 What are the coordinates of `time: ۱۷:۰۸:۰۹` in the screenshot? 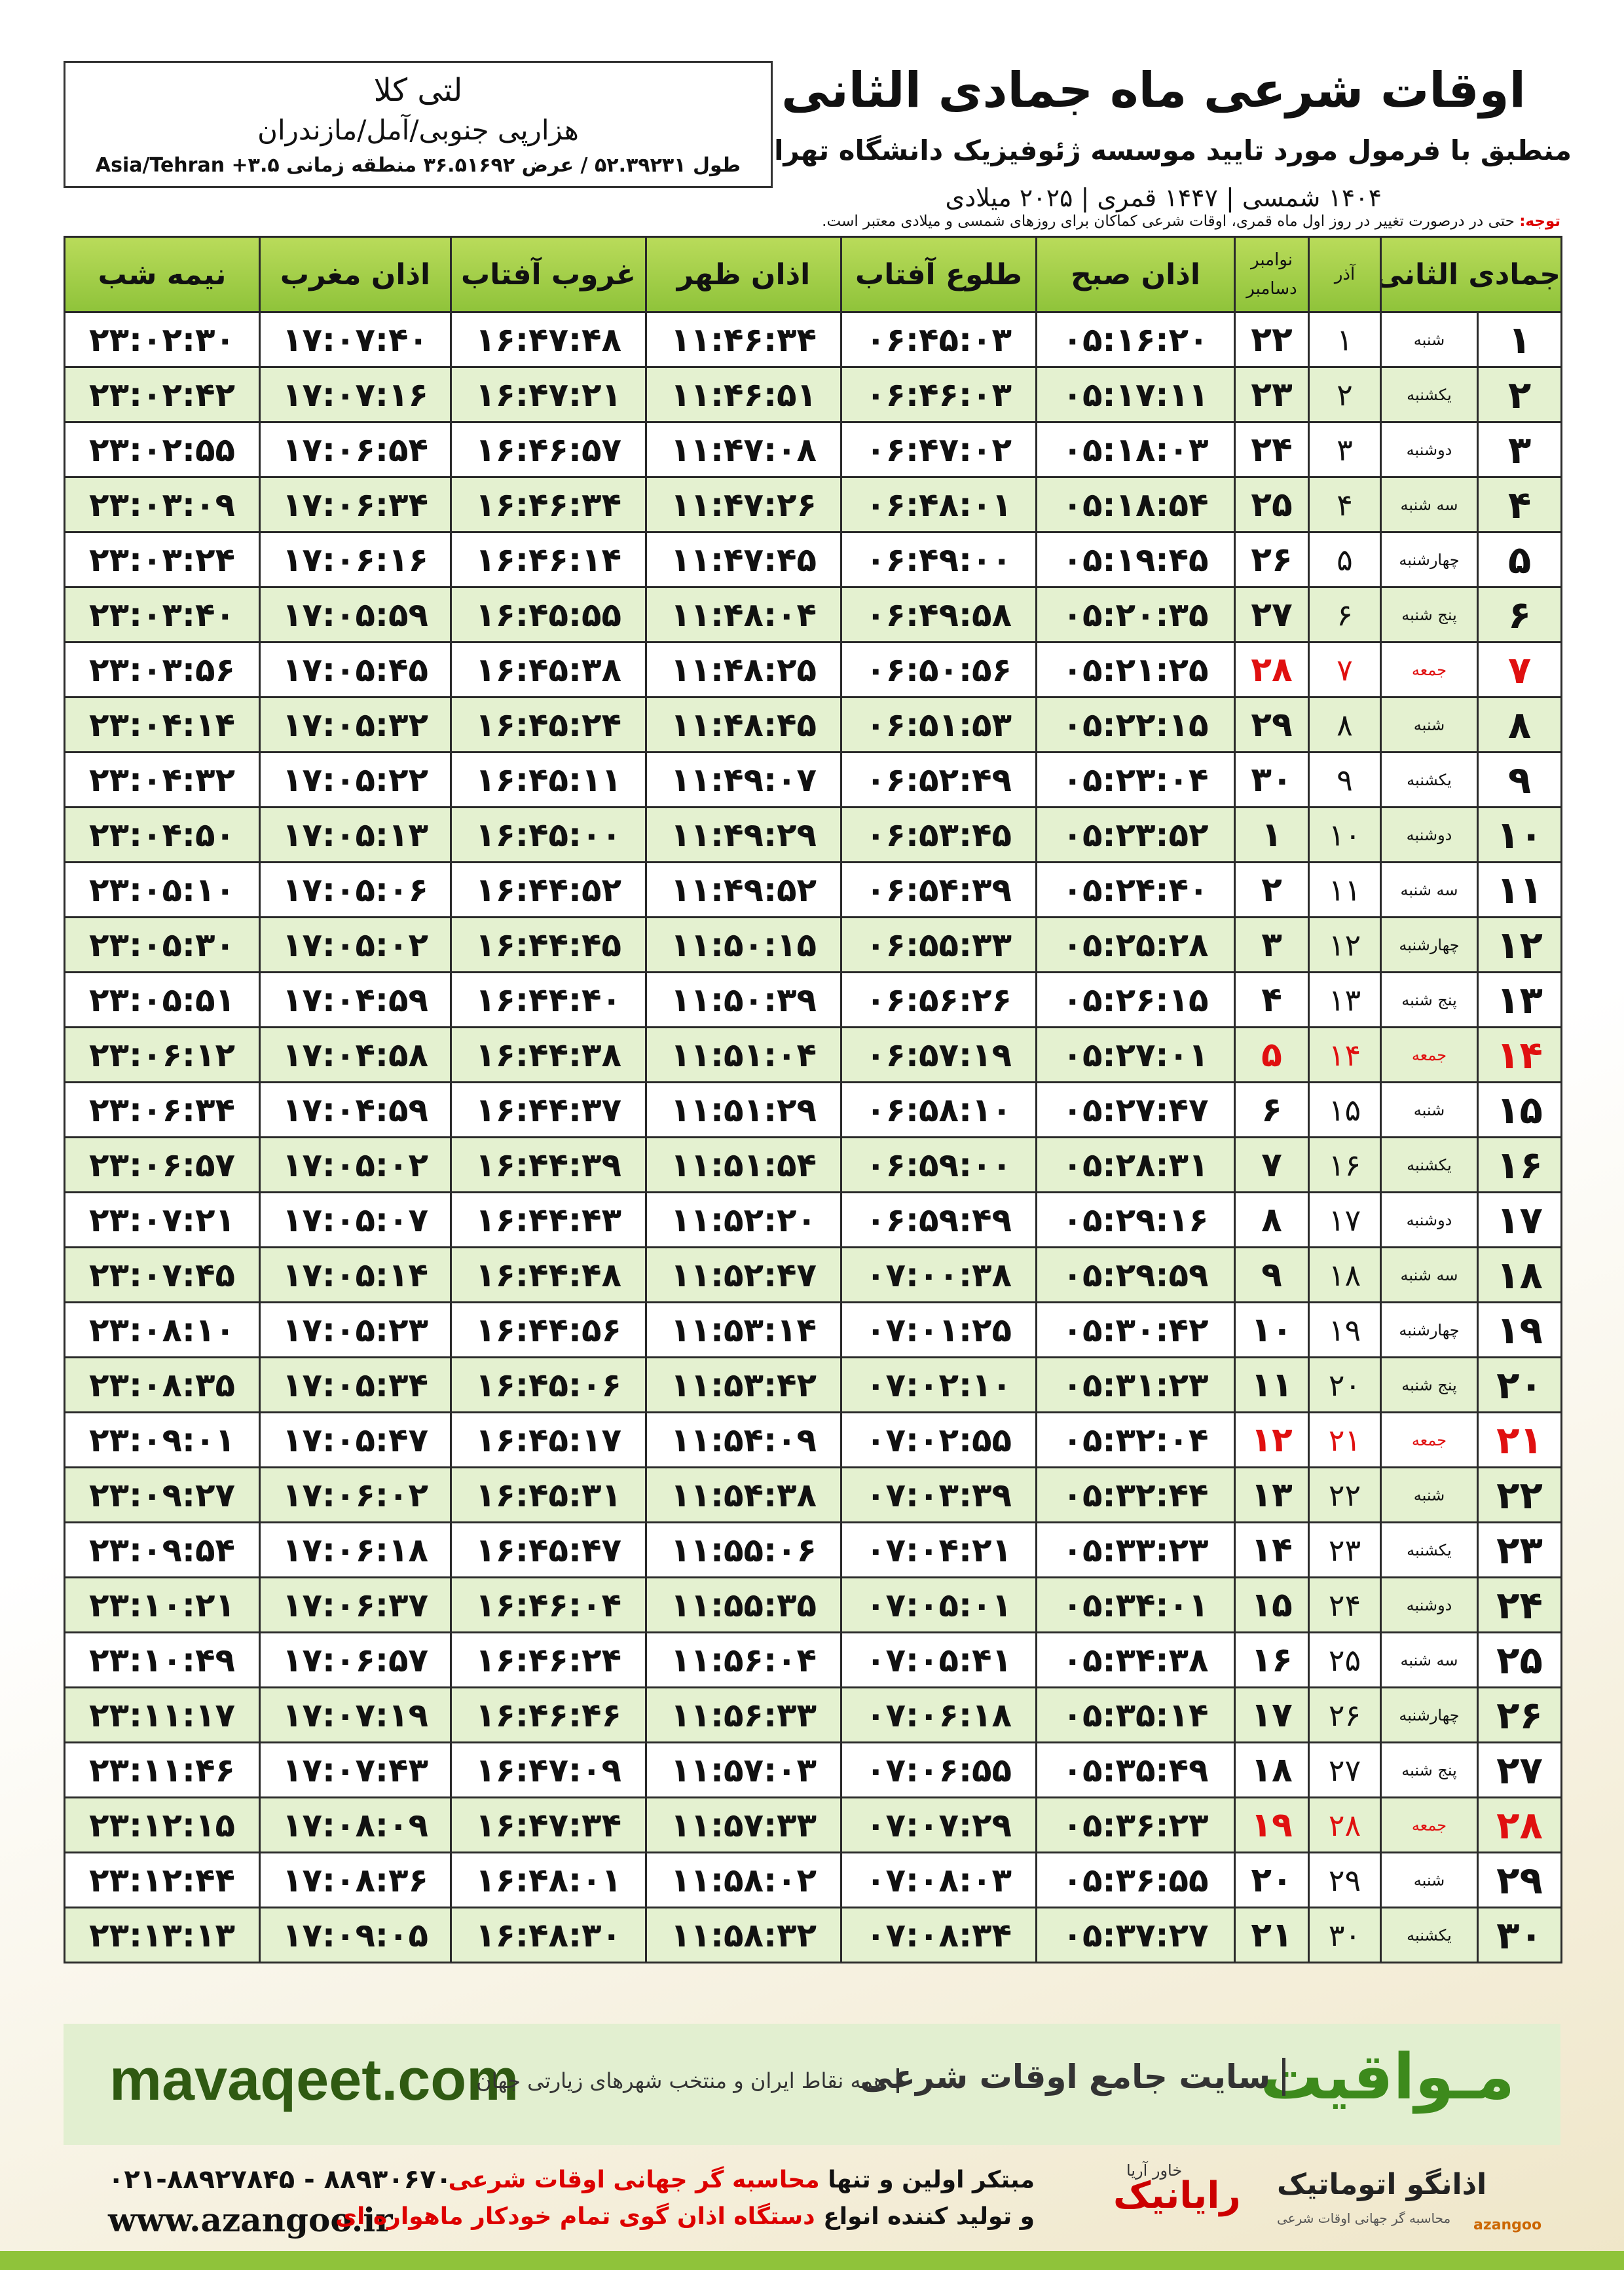 It's located at (355, 1824).